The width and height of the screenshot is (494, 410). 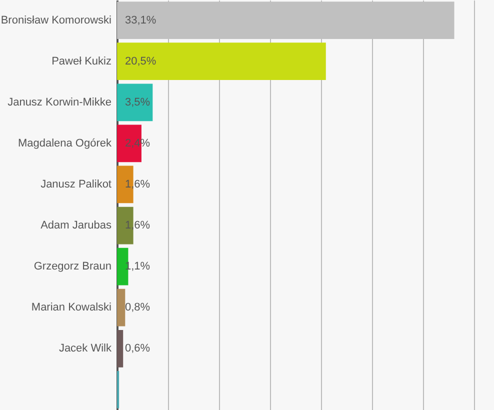 What do you see at coordinates (85, 348) in the screenshot?
I see `y-tick-label: Jacek Wilk` at bounding box center [85, 348].